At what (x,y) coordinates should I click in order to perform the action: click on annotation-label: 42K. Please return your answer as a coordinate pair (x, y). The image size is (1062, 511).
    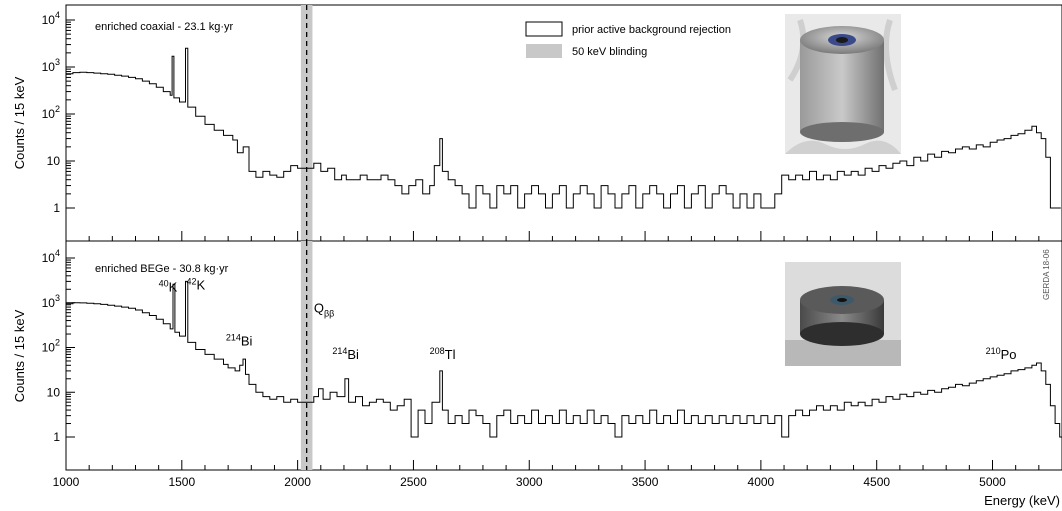
    Looking at the image, I should click on (195, 284).